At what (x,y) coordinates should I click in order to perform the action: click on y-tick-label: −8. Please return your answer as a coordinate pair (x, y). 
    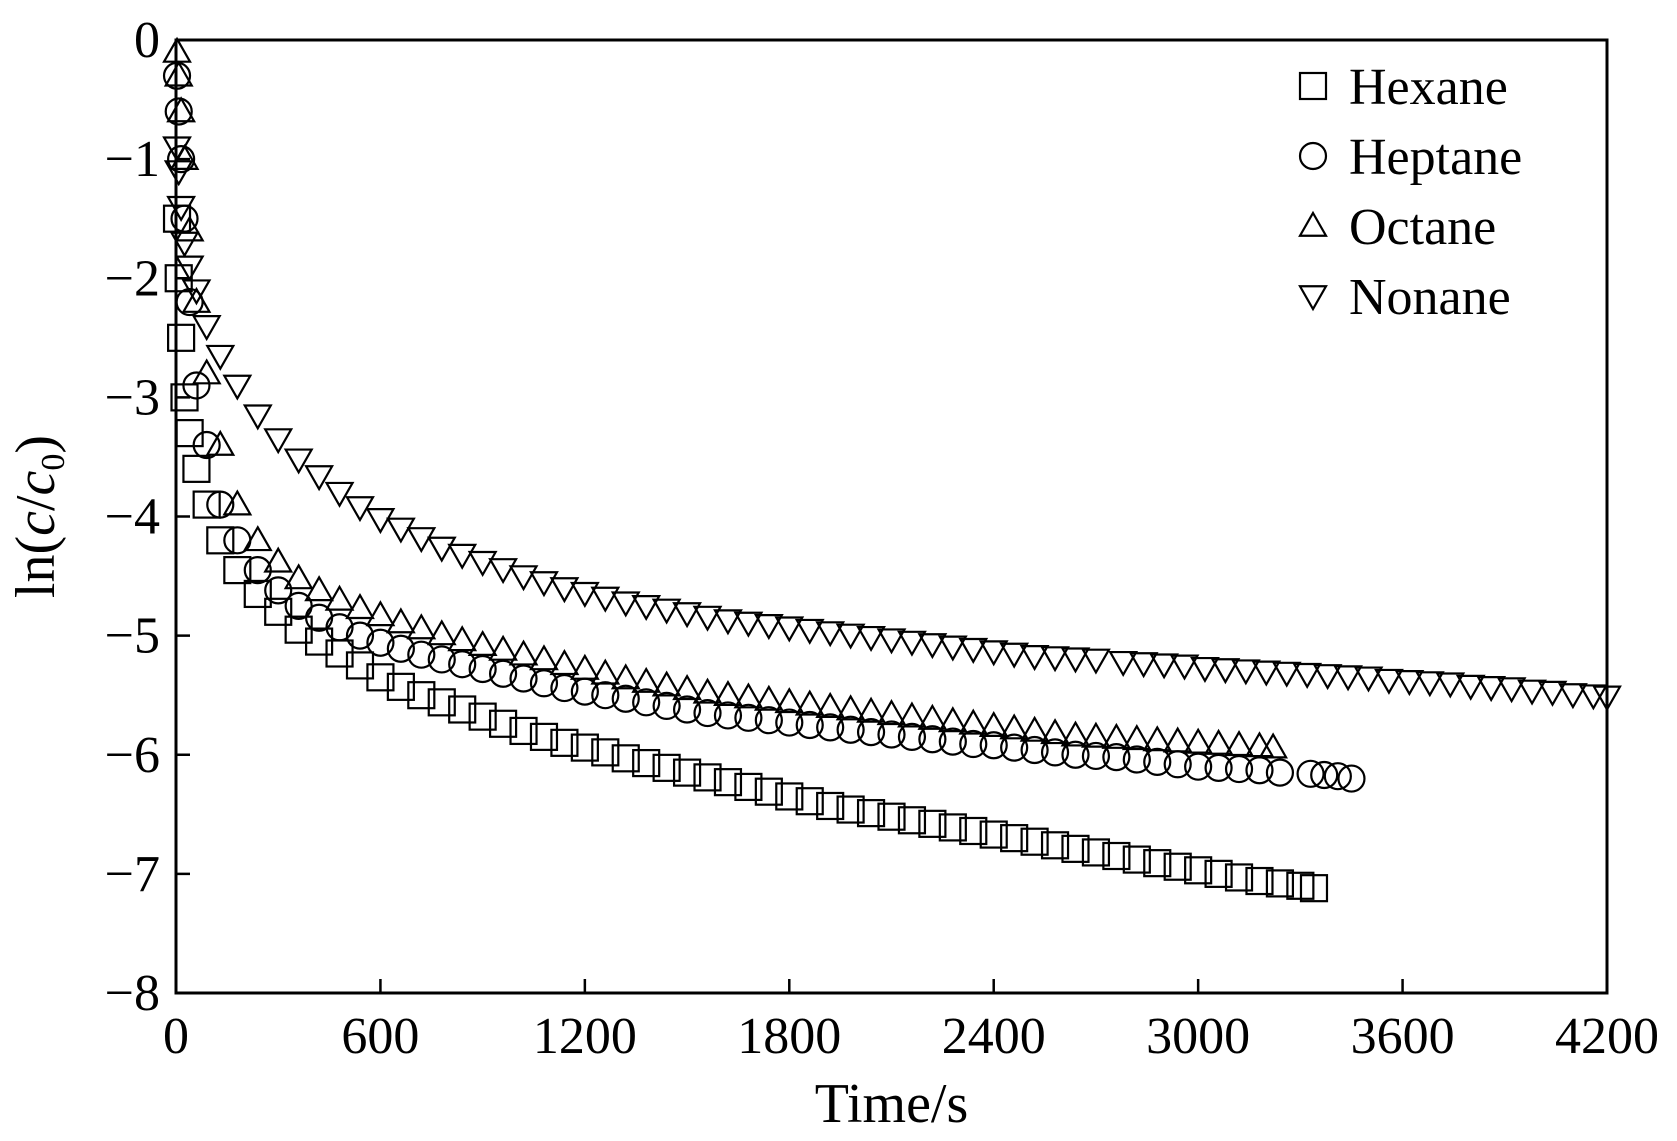
    Looking at the image, I should click on (132, 993).